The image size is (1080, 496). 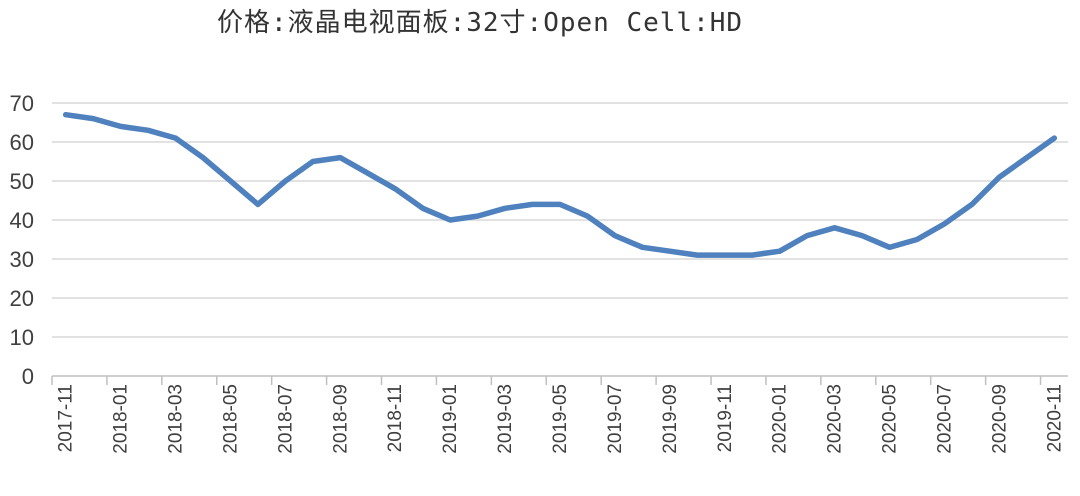 I want to click on y-tick-label: 60, so click(x=22, y=142).